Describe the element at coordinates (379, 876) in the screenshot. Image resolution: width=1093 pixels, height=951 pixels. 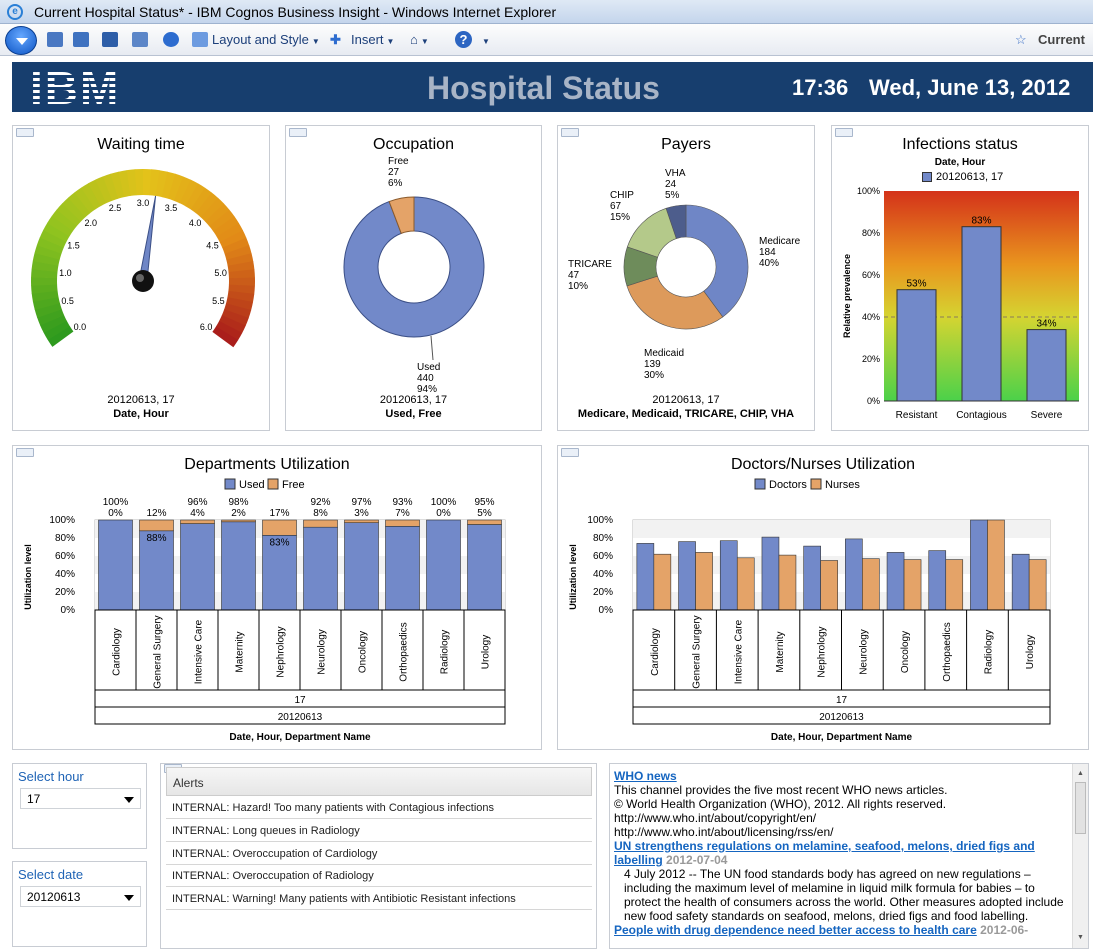
I see `alert-item: INTERNAL: Overoccupation of Radiology` at that location.